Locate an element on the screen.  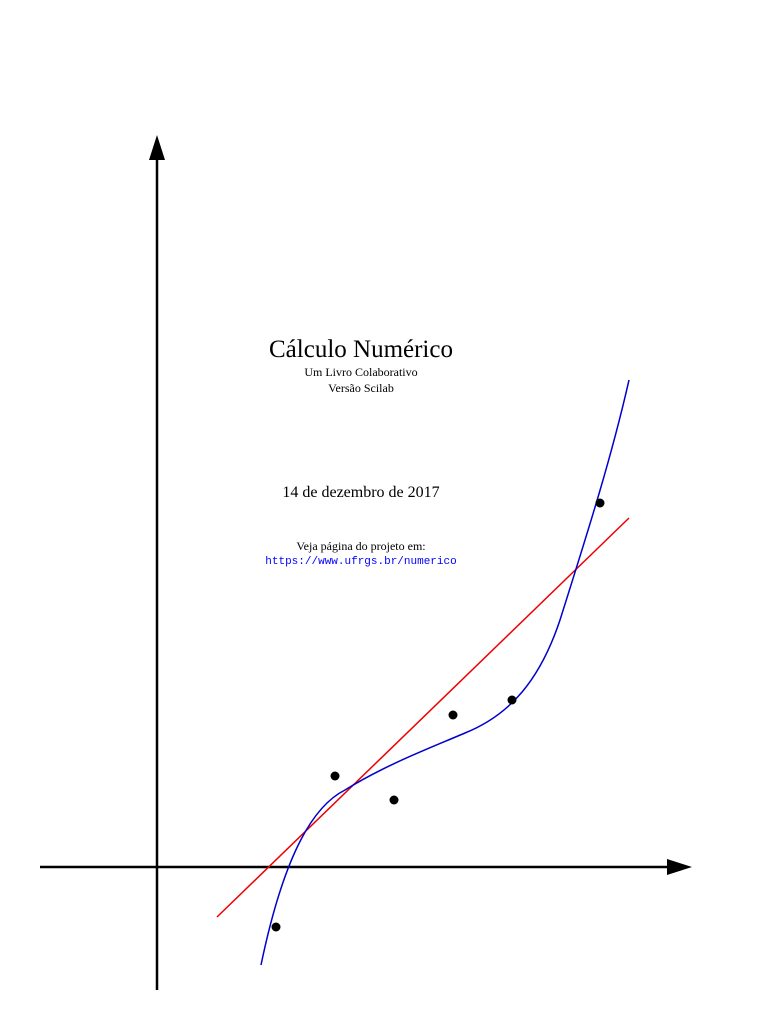
subtitle: Um Livro Colaborativo is located at coordinates (361, 372).